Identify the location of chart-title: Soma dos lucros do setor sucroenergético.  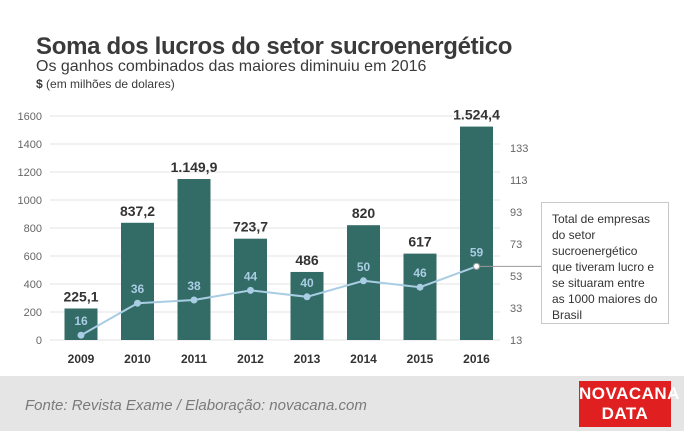
(274, 46).